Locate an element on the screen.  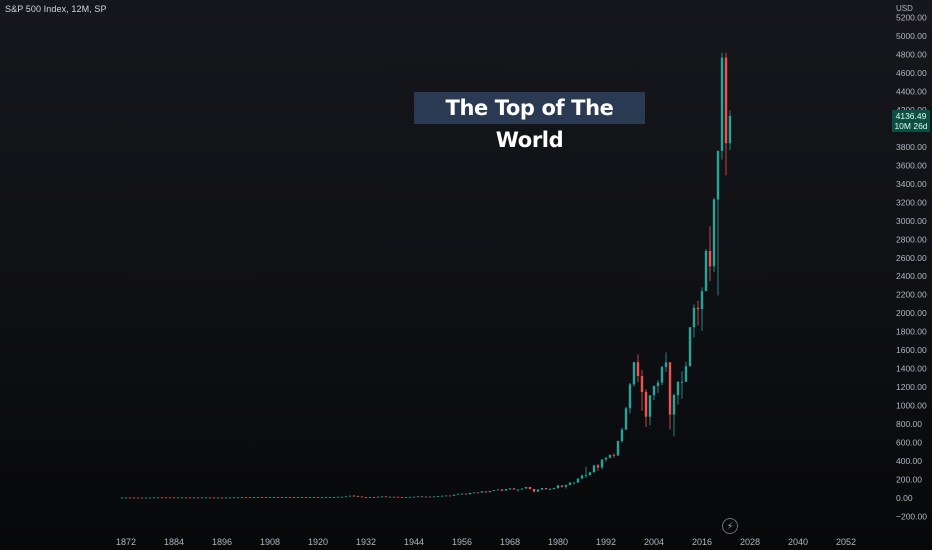
currency-label: USD is located at coordinates (904, 8).